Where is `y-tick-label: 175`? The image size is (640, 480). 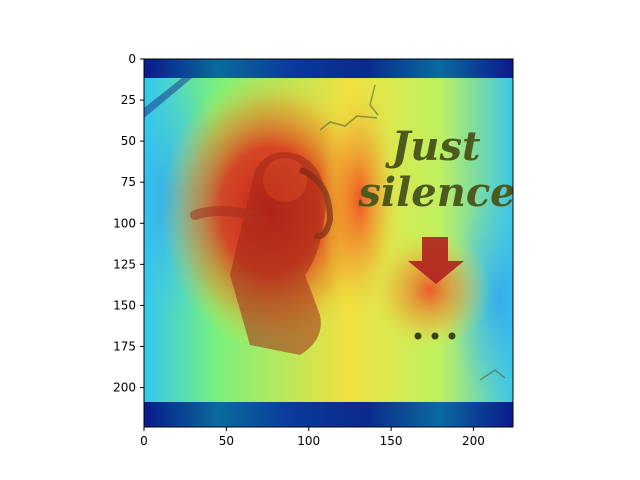
y-tick-label: 175 is located at coordinates (124, 347).